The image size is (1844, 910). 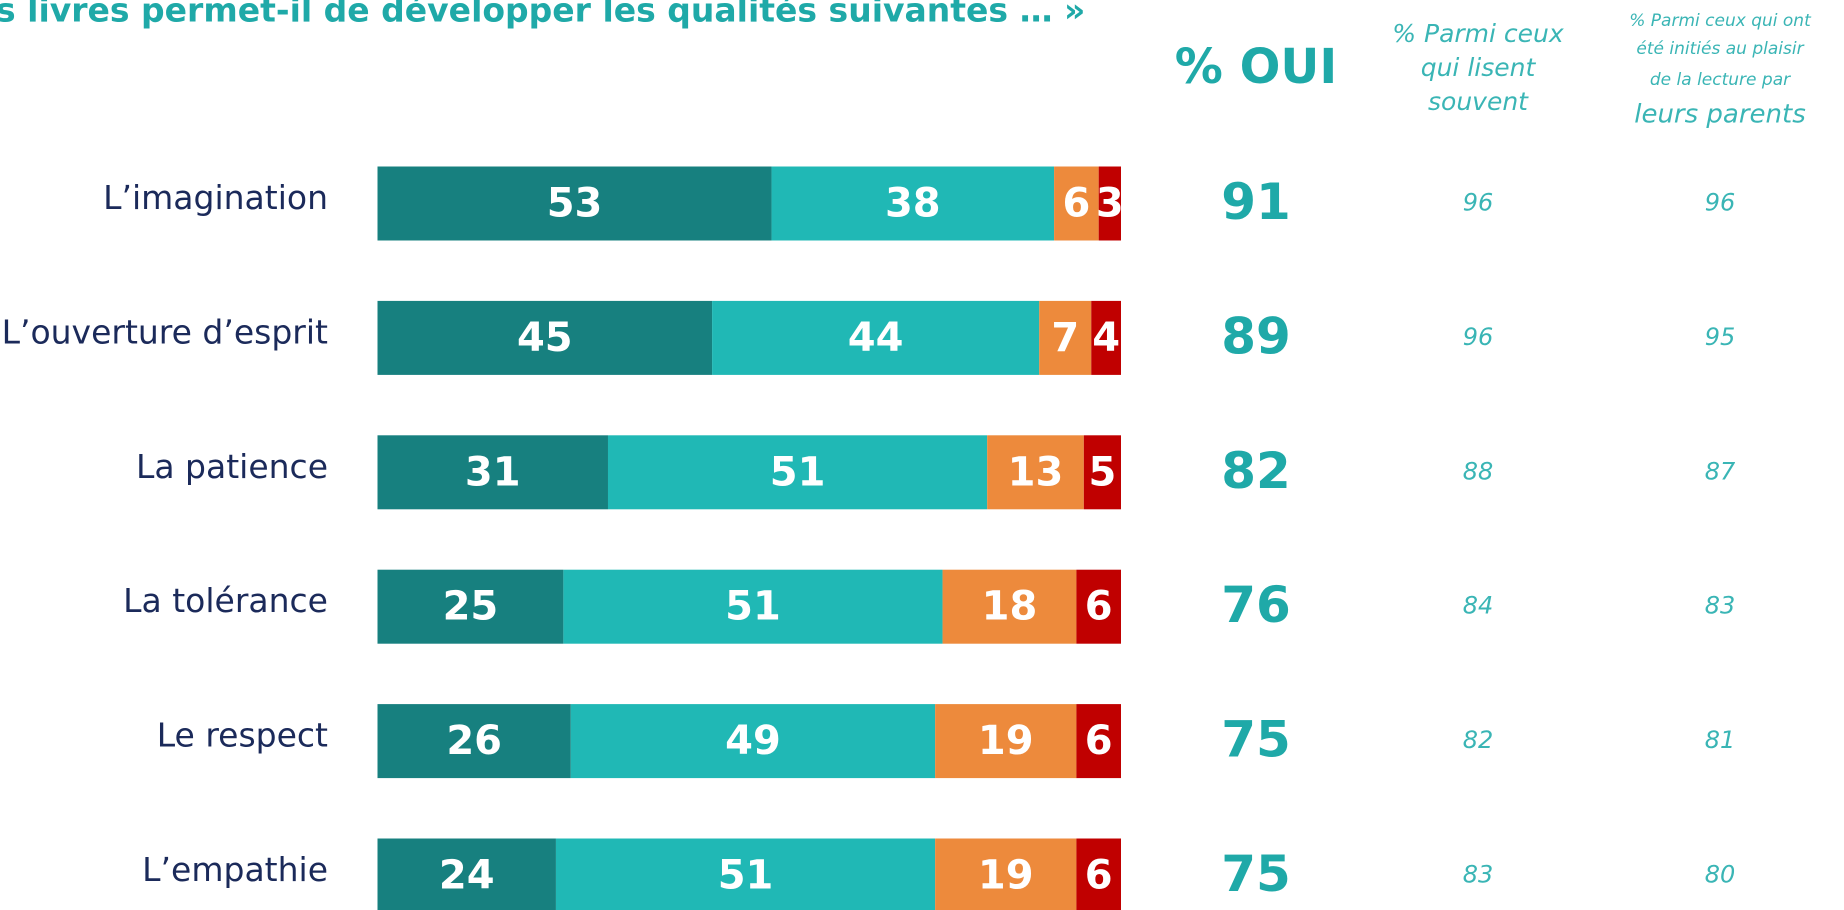 What do you see at coordinates (1256, 336) in the screenshot?
I see `oui-value: 89` at bounding box center [1256, 336].